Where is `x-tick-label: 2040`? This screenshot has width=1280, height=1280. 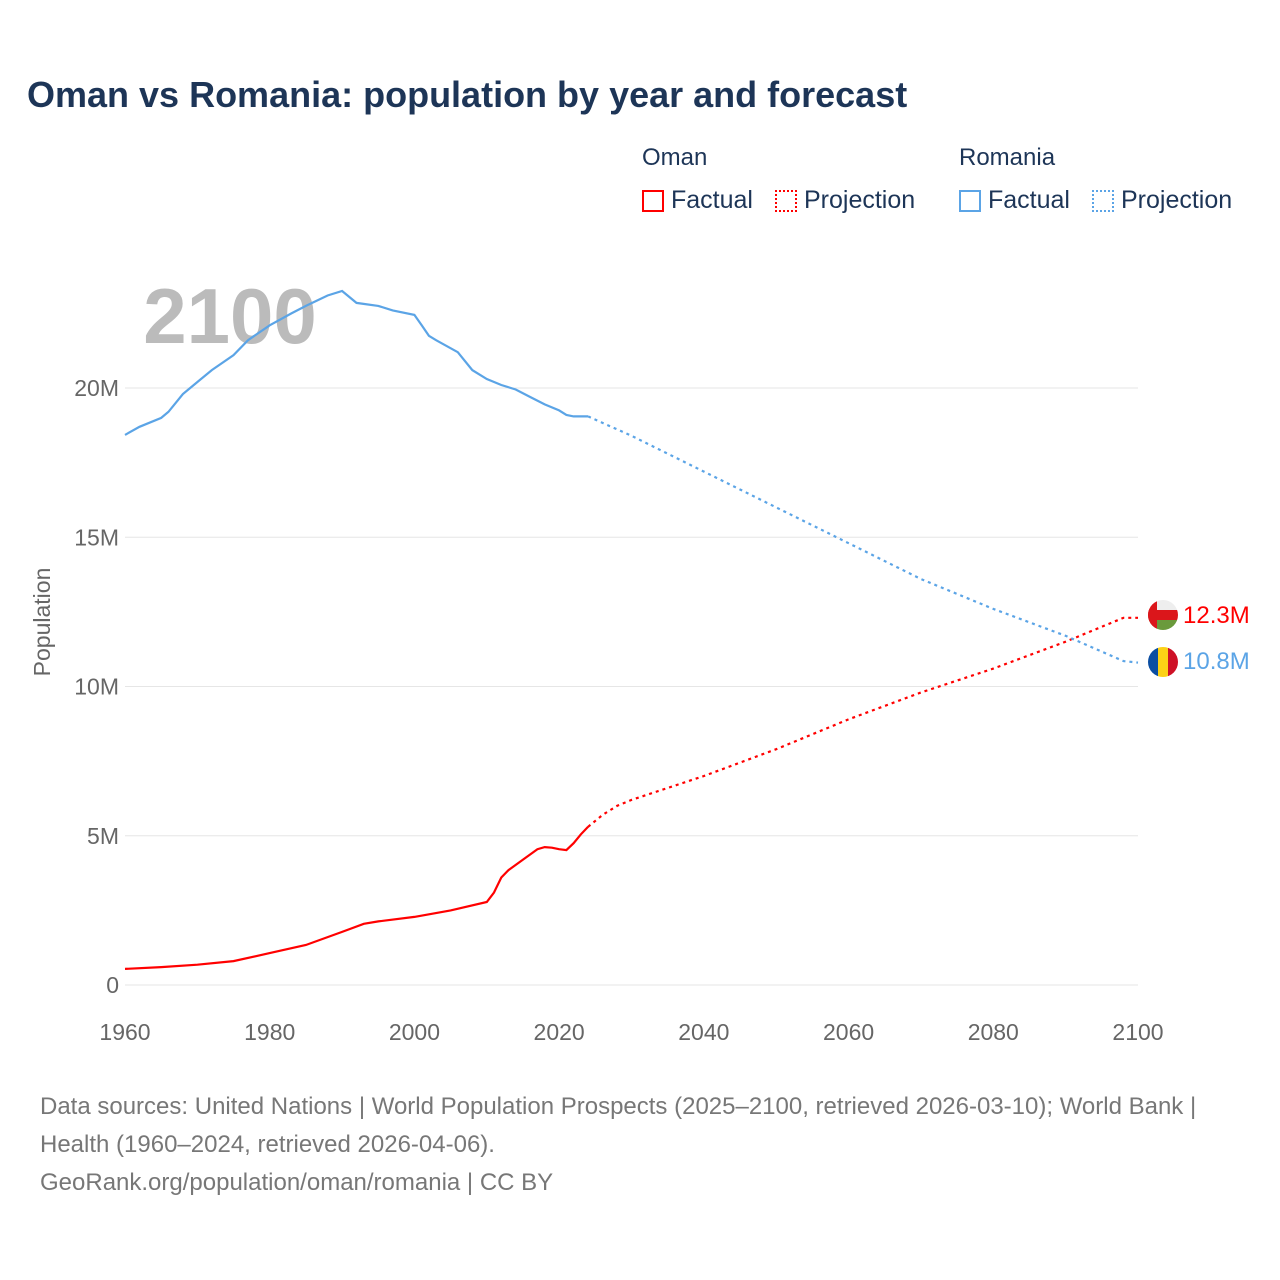
x-tick-label: 2040 is located at coordinates (703, 1032).